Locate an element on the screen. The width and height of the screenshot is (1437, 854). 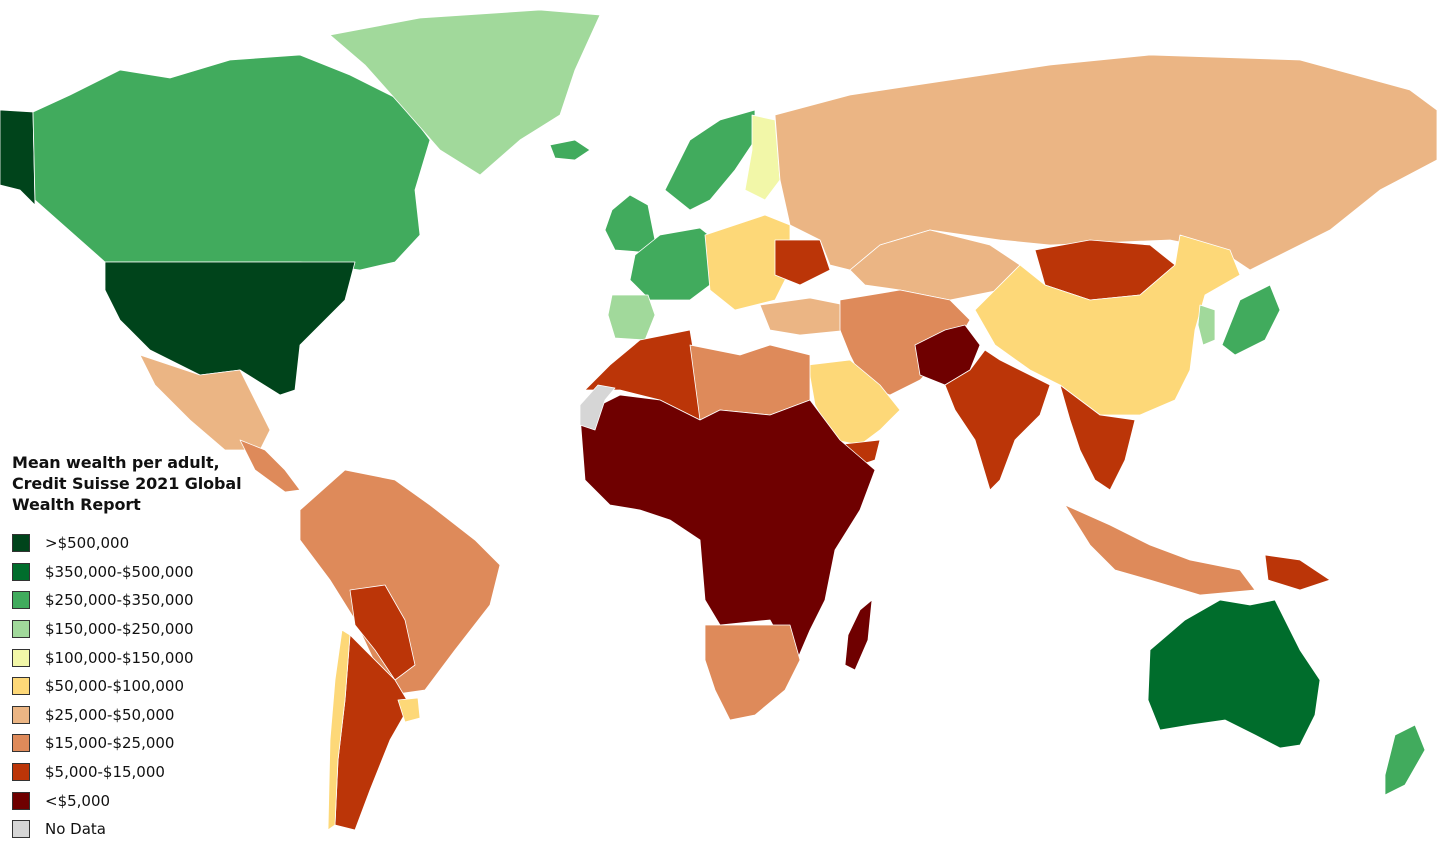
region-ukraine is located at coordinates (802, 262).